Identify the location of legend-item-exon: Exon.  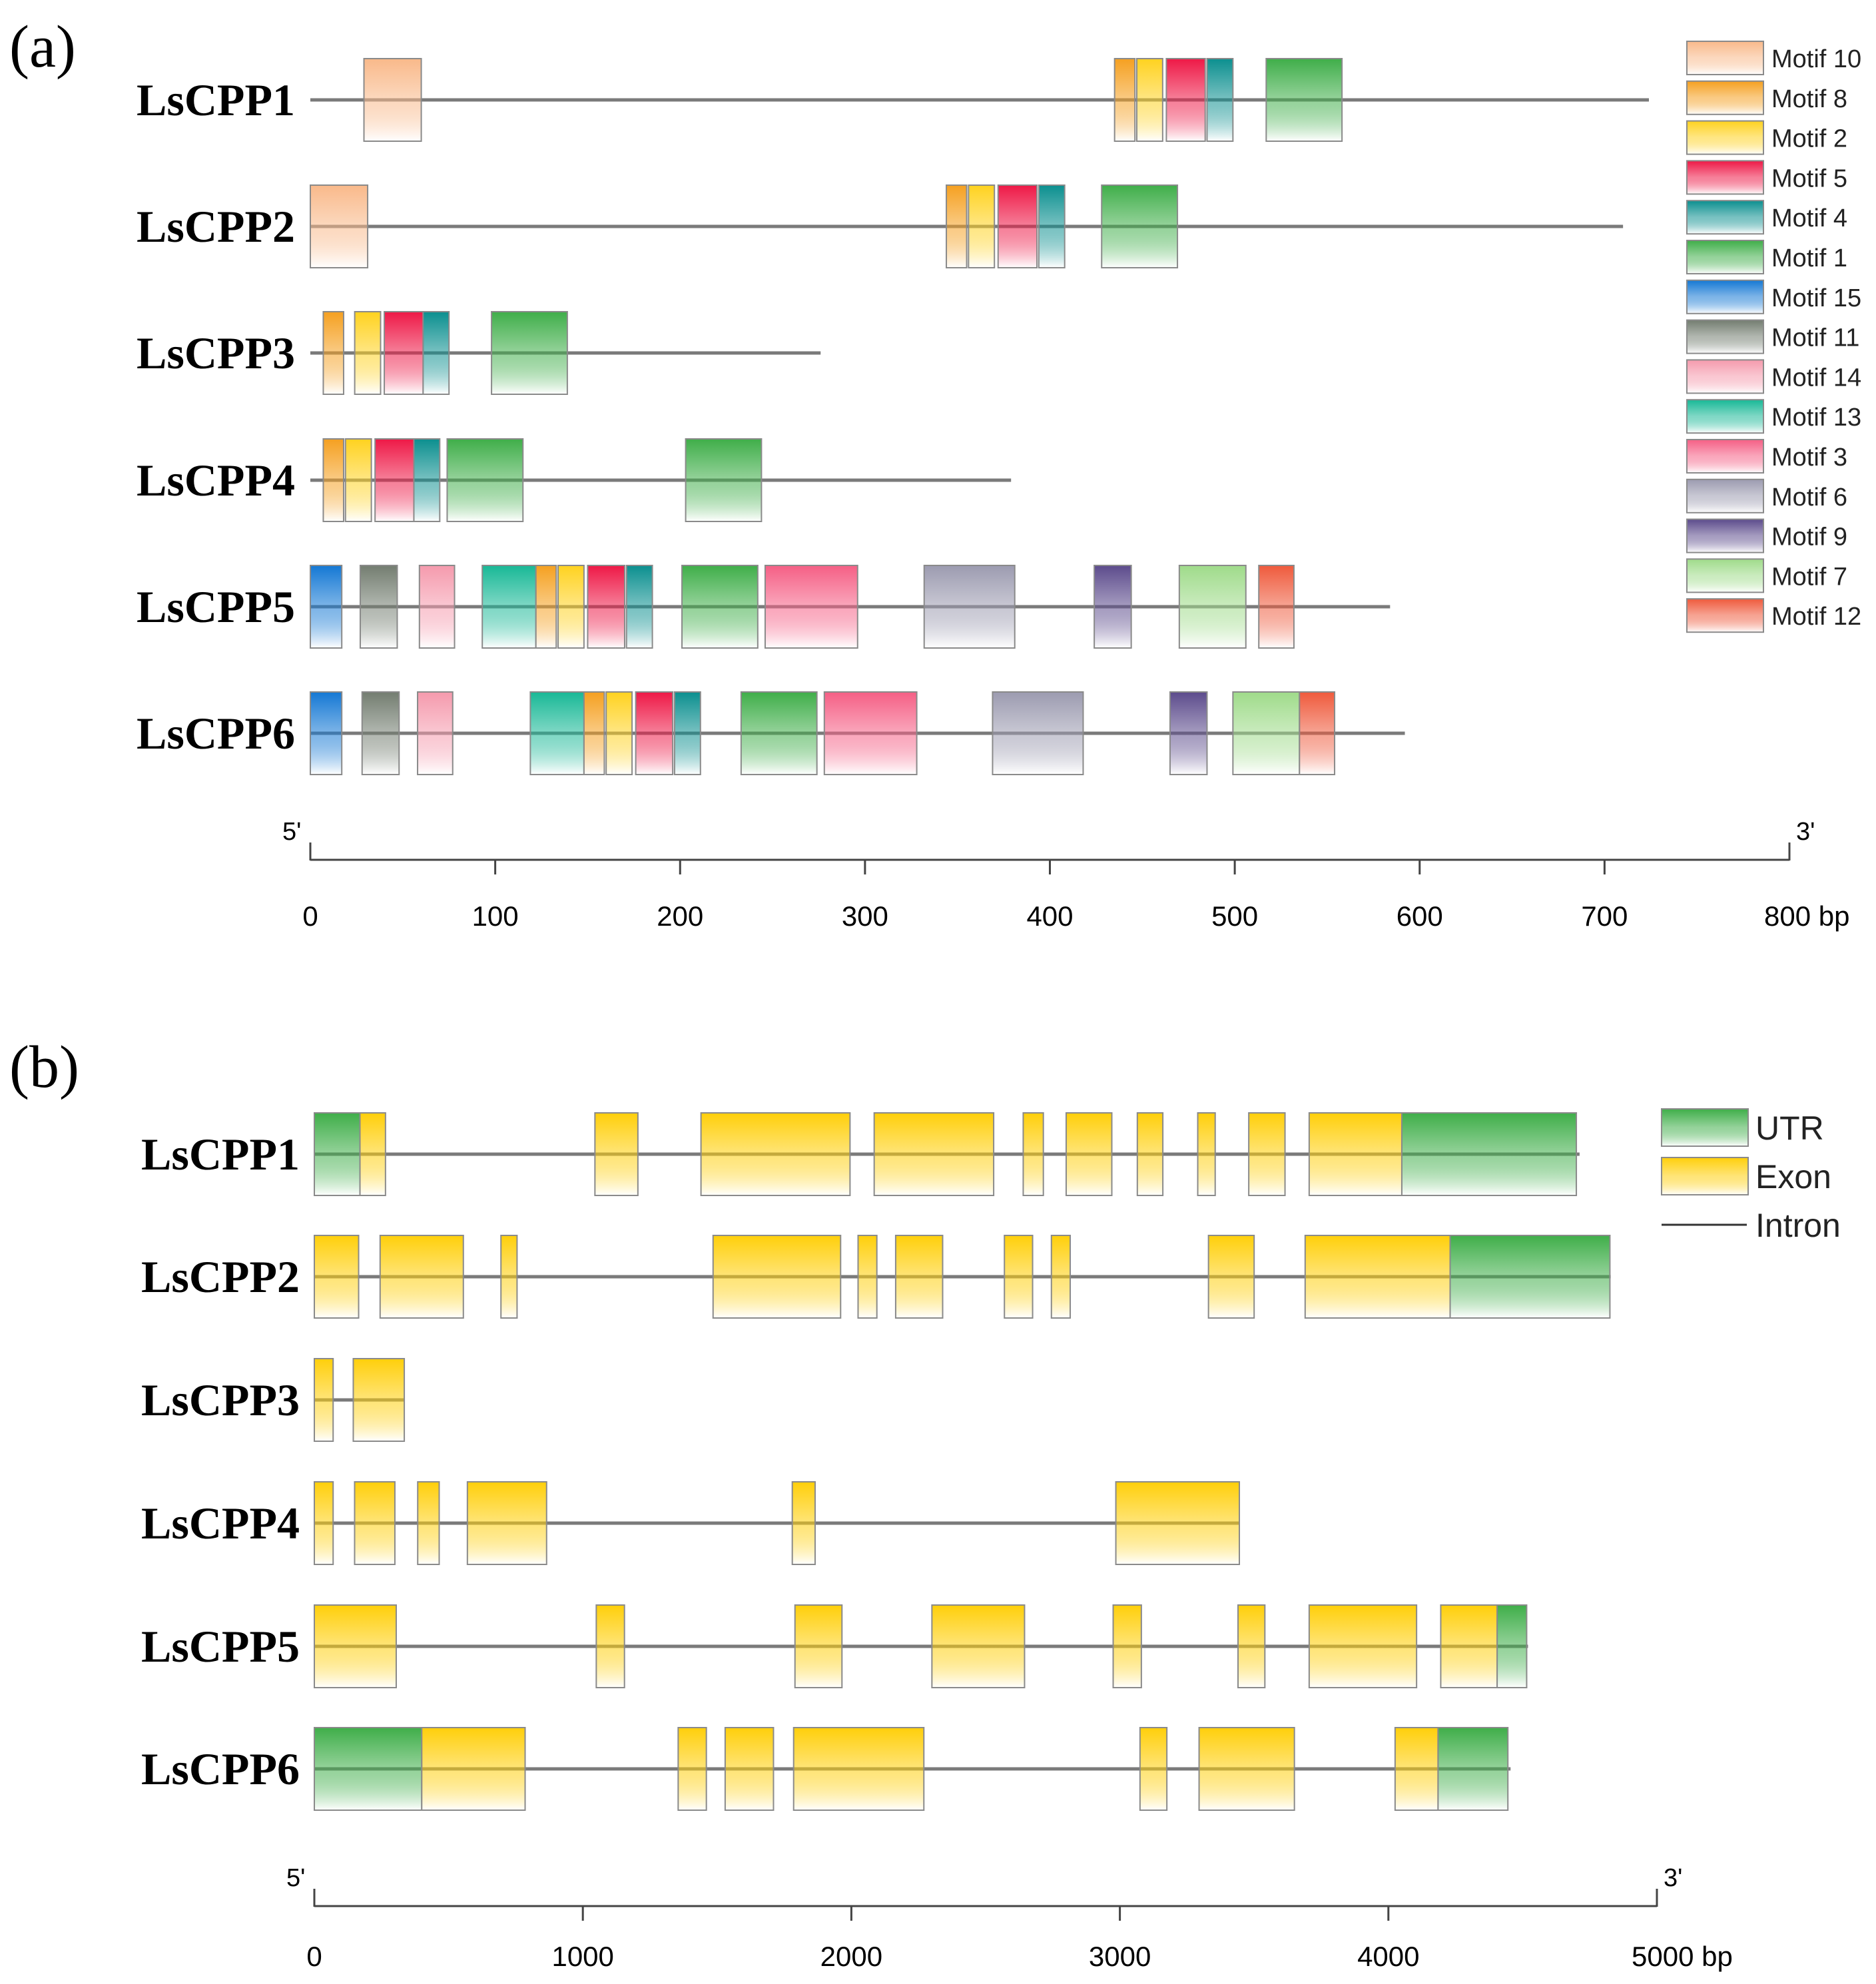
(1746, 1176).